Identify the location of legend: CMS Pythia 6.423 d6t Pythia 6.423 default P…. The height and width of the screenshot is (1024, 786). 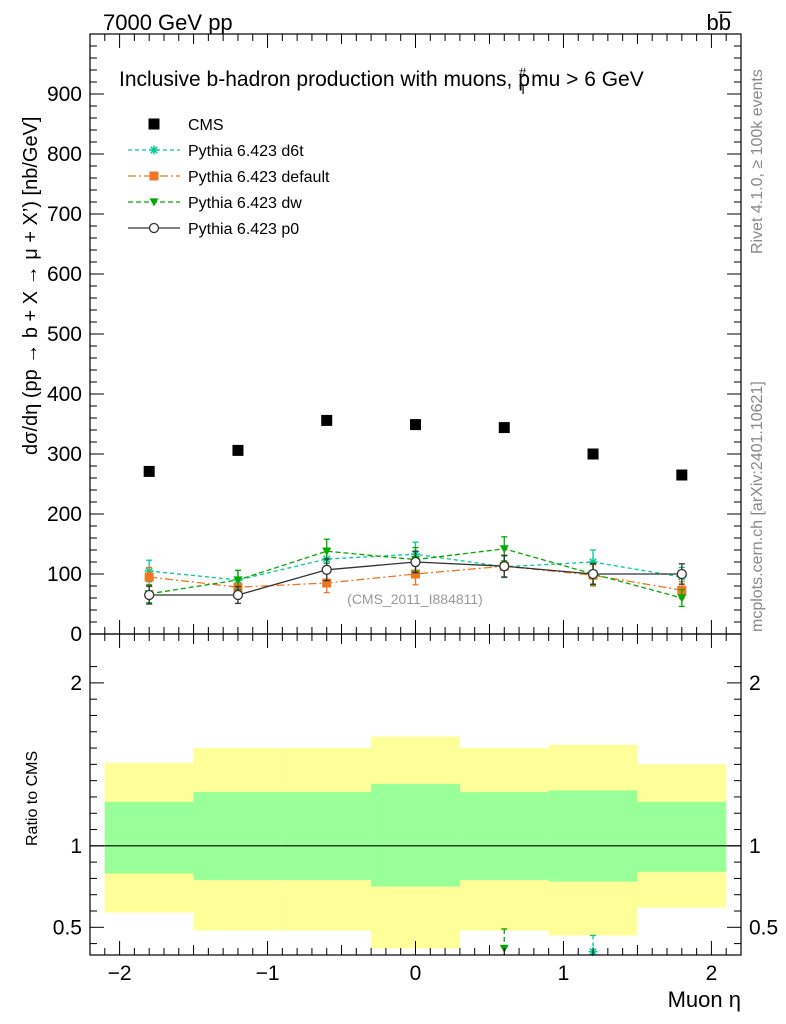
(229, 177).